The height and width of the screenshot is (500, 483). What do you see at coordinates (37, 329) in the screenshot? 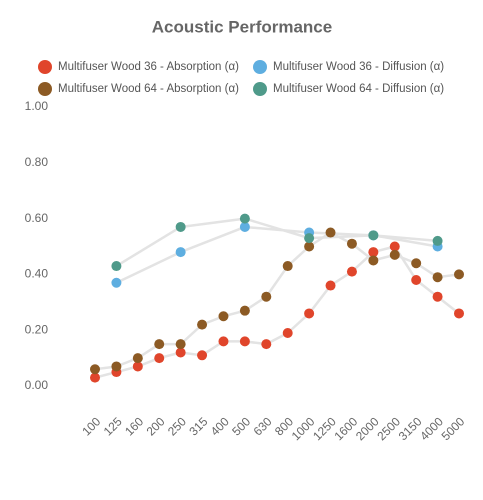
I see `y-tick-label: 0.20` at bounding box center [37, 329].